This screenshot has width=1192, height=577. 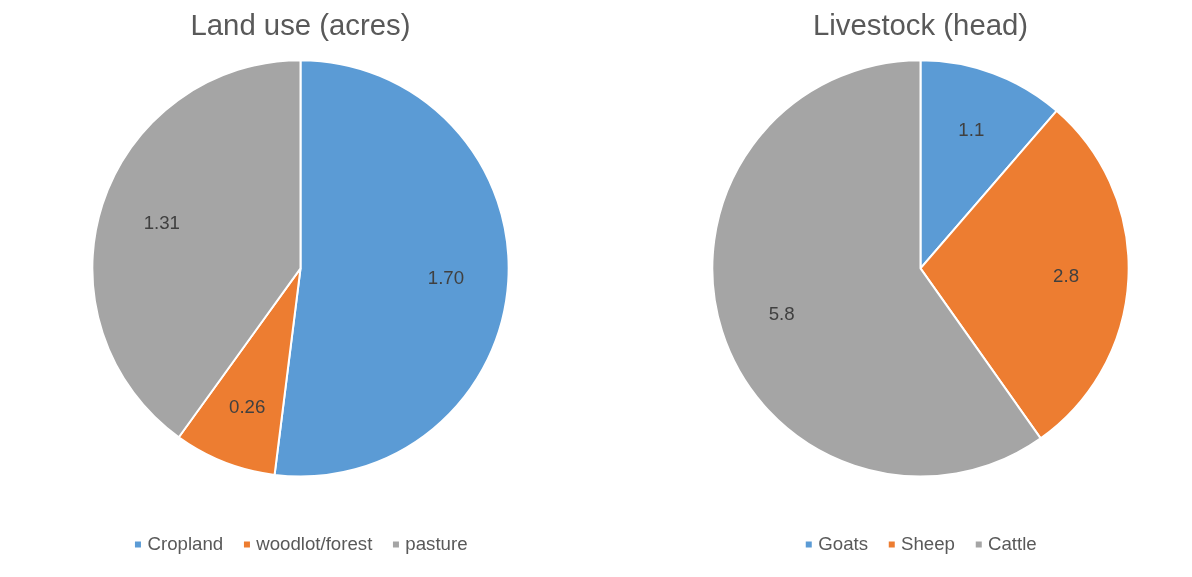 I want to click on data-label: 0.26, so click(x=247, y=407).